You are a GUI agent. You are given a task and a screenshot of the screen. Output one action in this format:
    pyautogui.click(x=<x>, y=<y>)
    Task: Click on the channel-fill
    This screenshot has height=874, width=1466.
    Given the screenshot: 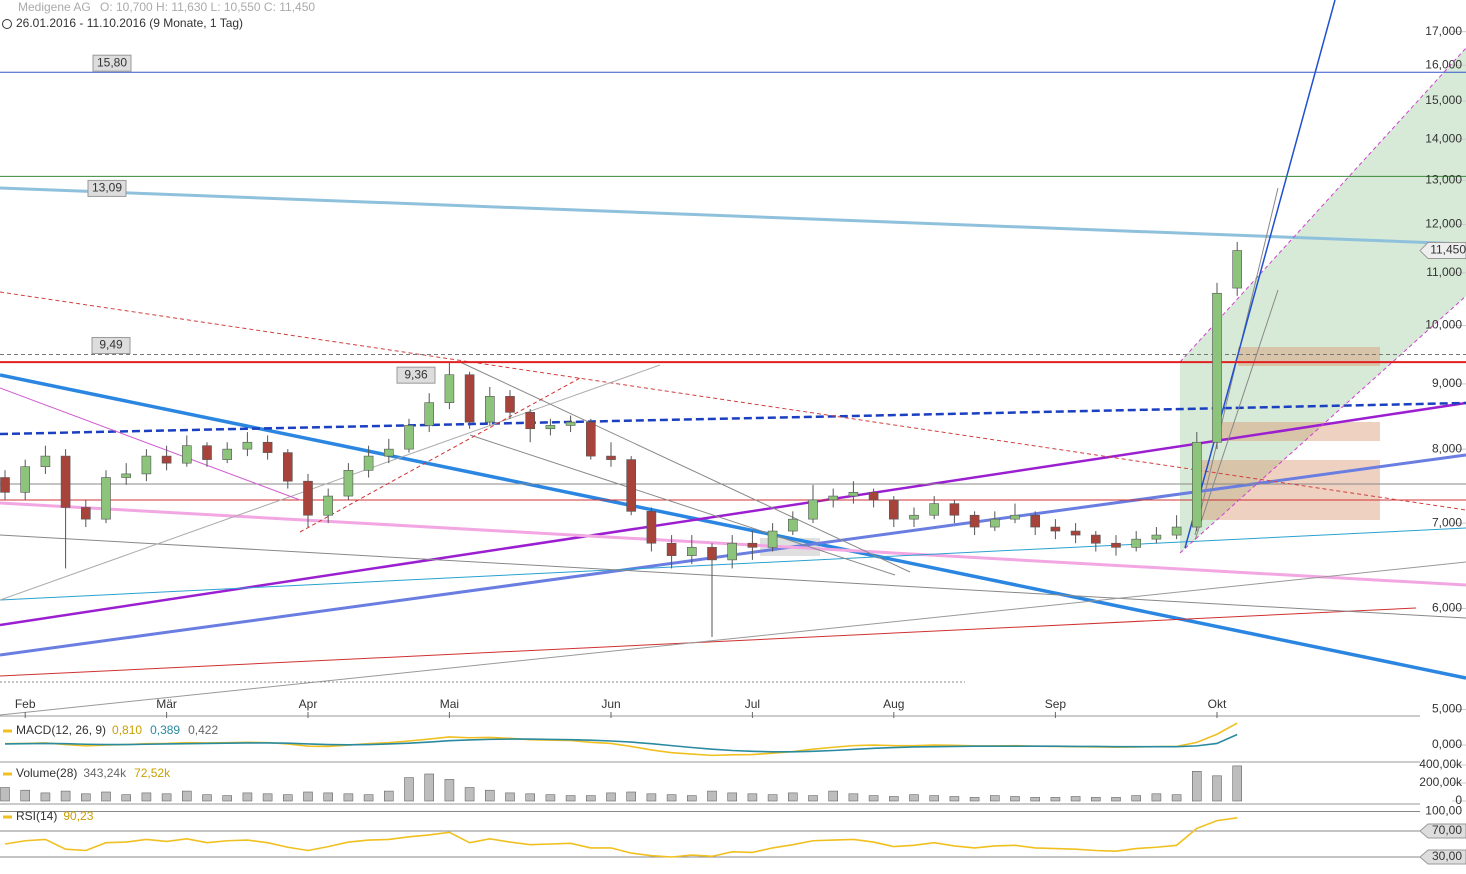 What is the action you would take?
    pyautogui.click(x=1323, y=300)
    